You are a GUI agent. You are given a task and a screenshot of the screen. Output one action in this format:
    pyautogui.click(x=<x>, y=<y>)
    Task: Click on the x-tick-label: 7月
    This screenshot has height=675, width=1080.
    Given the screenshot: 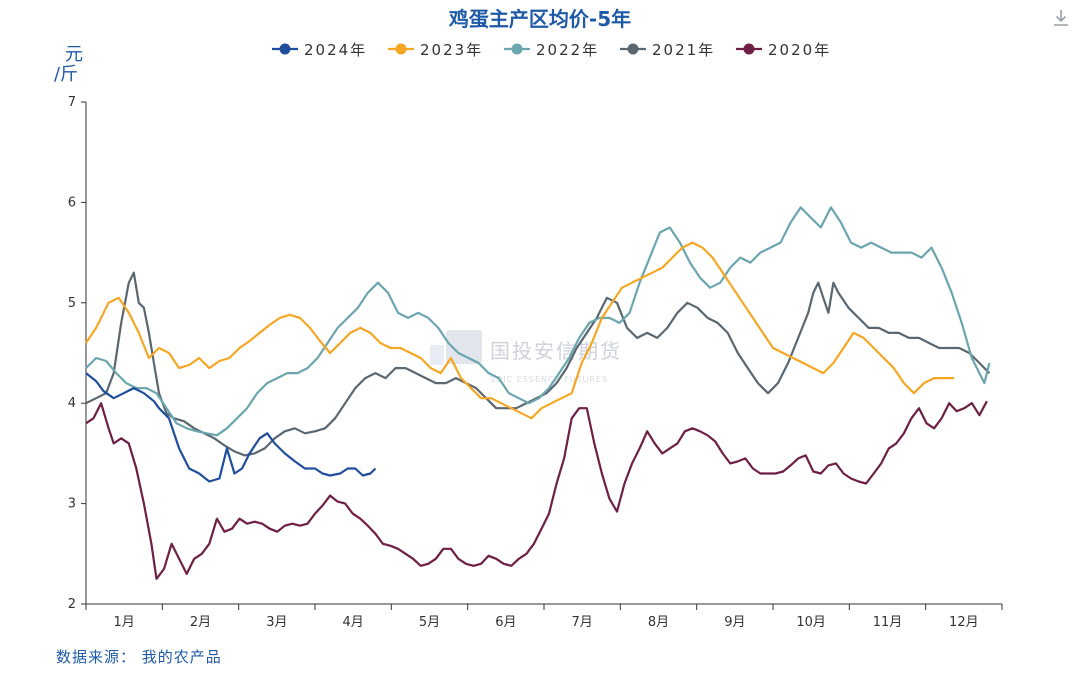 What is the action you would take?
    pyautogui.click(x=582, y=622)
    